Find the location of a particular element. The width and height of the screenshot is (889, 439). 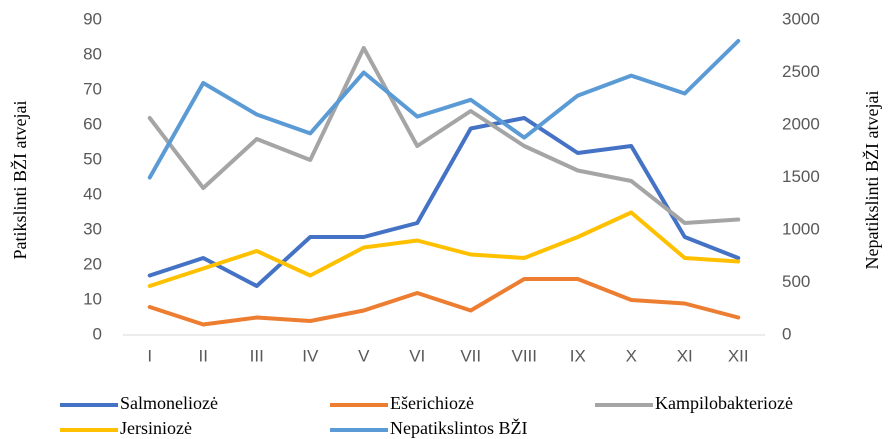

y2-tick-label: 0 is located at coordinates (786, 333).